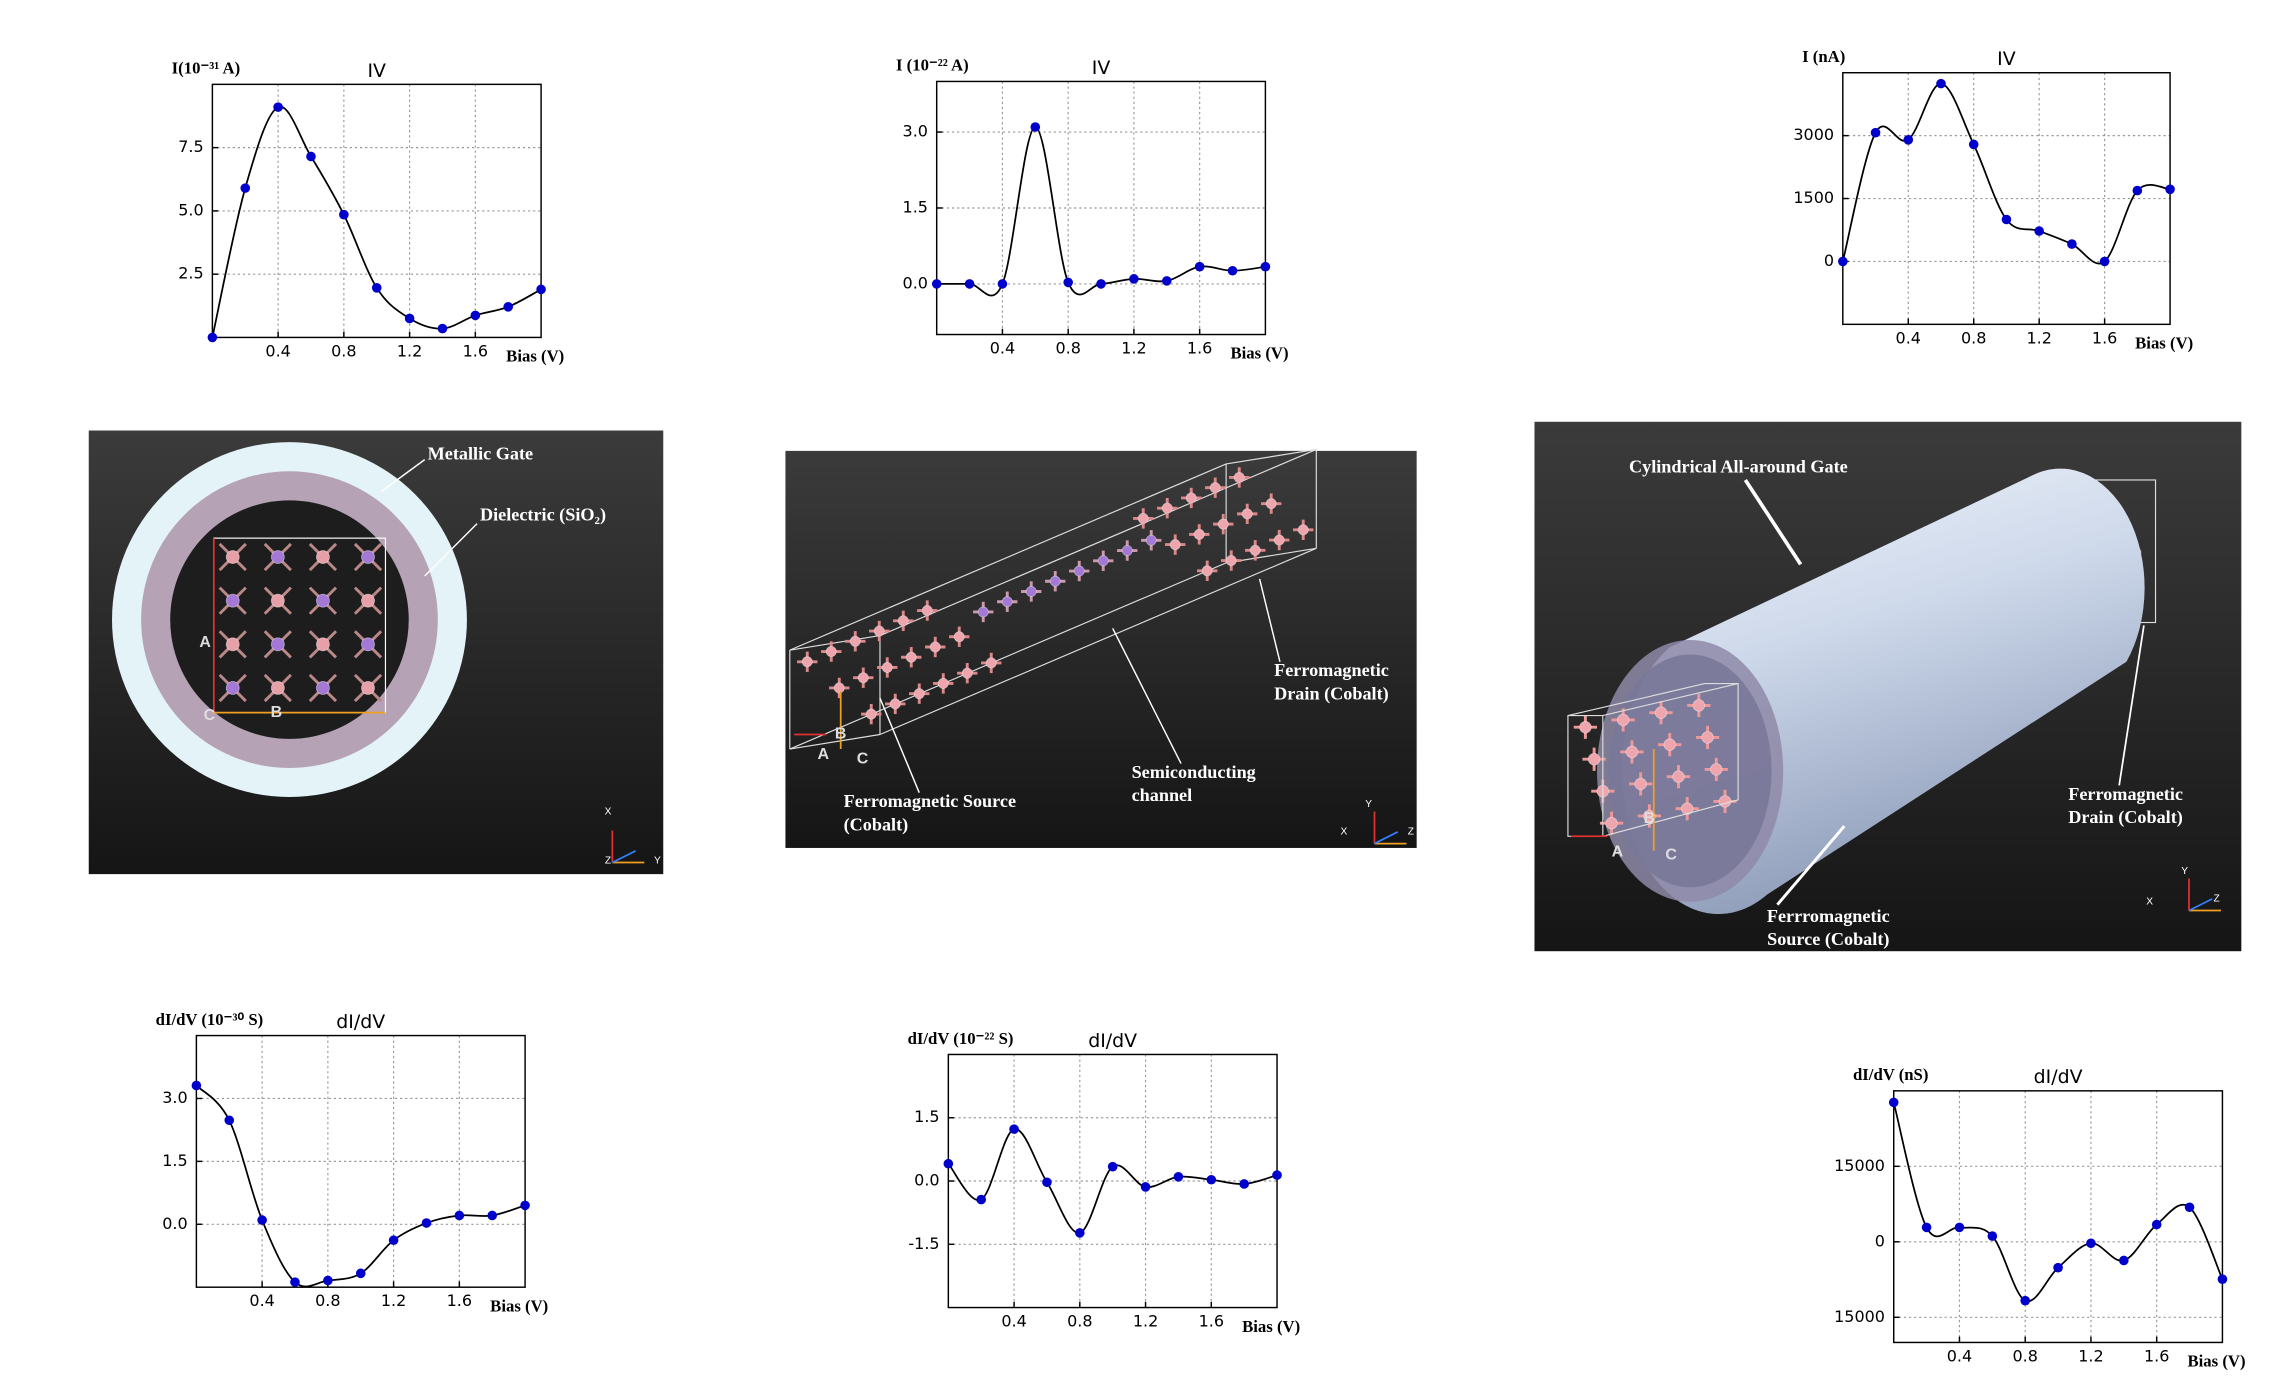 This screenshot has width=2269, height=1389. Describe the element at coordinates (1813, 134) in the screenshot. I see `y-tick-label: 3000` at that location.